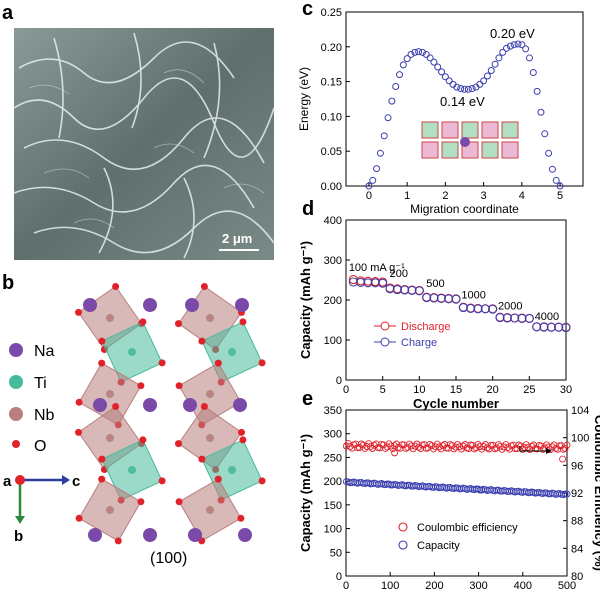 The width and height of the screenshot is (600, 593). Describe the element at coordinates (333, 435) in the screenshot. I see `y-tick-label: 300` at that location.